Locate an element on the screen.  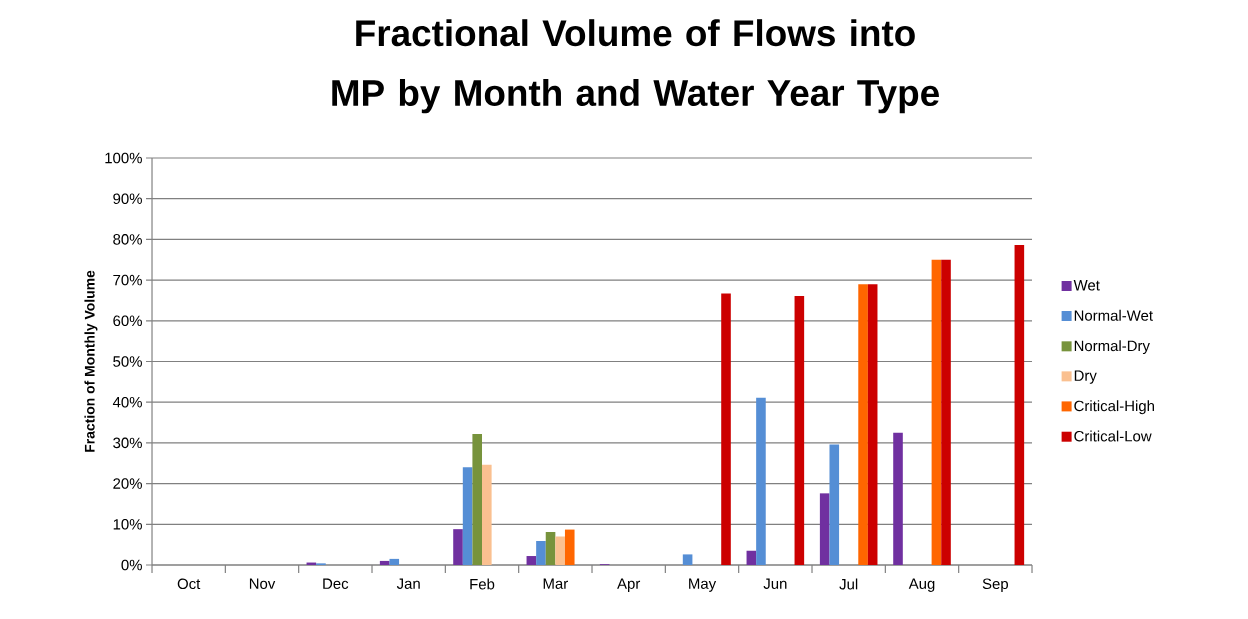
y-tick-label: 40% is located at coordinates (127, 402).